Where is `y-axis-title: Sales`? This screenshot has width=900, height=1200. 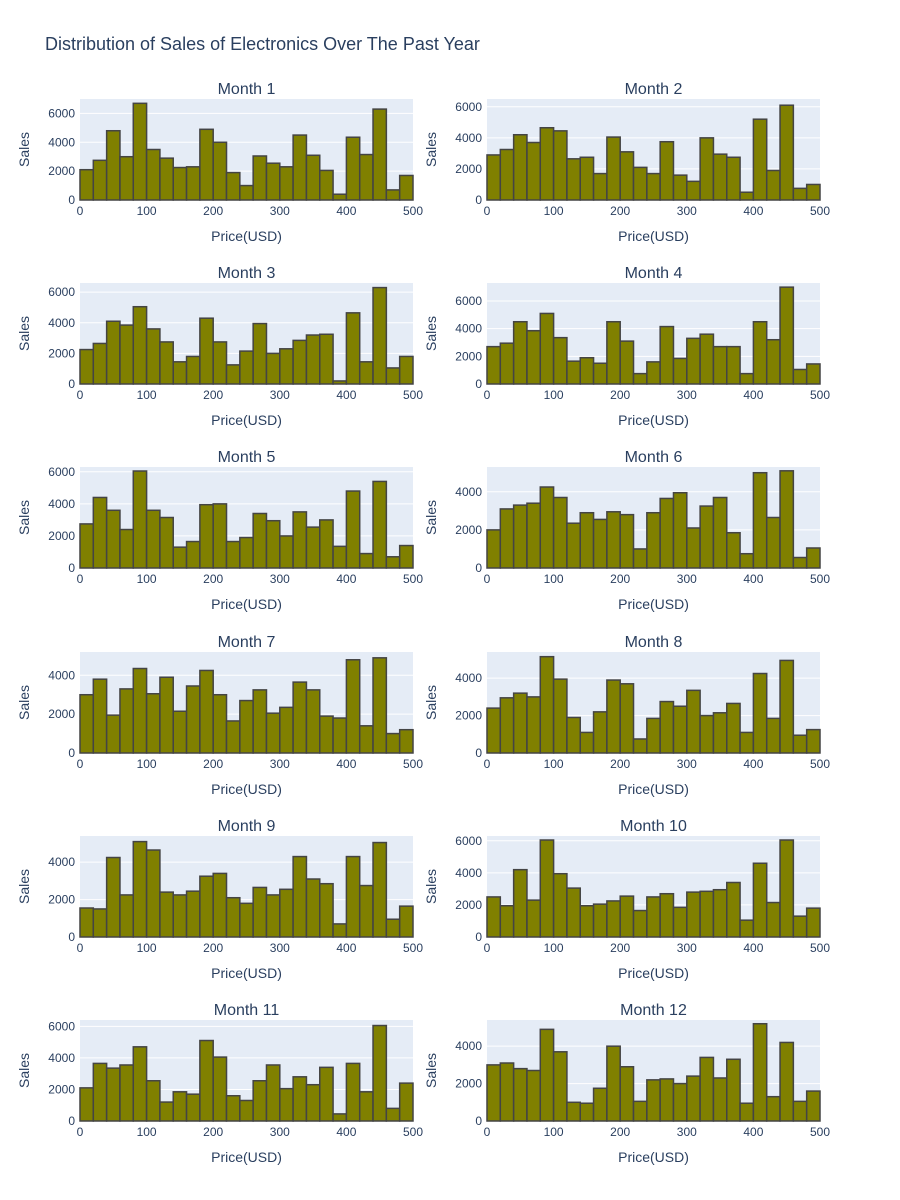 y-axis-title: Sales is located at coordinates (24, 1070).